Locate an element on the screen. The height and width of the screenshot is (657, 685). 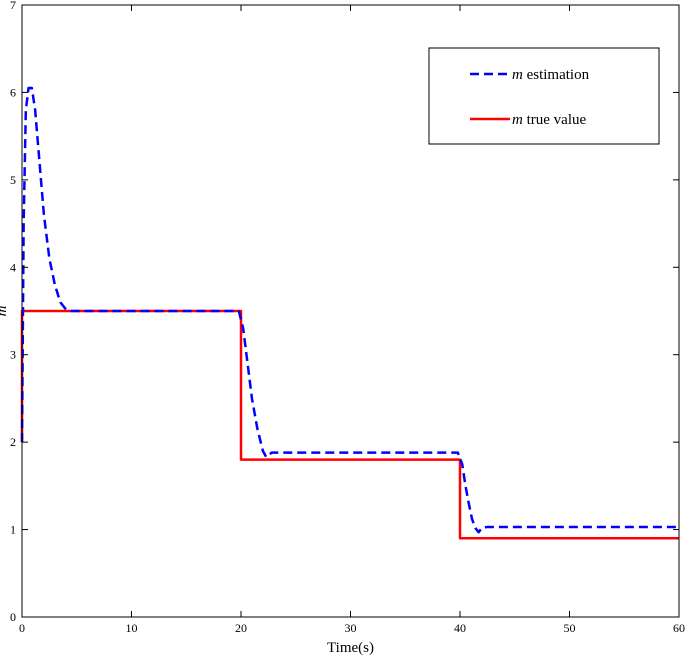
y-tick-label: 2 is located at coordinates (13, 442).